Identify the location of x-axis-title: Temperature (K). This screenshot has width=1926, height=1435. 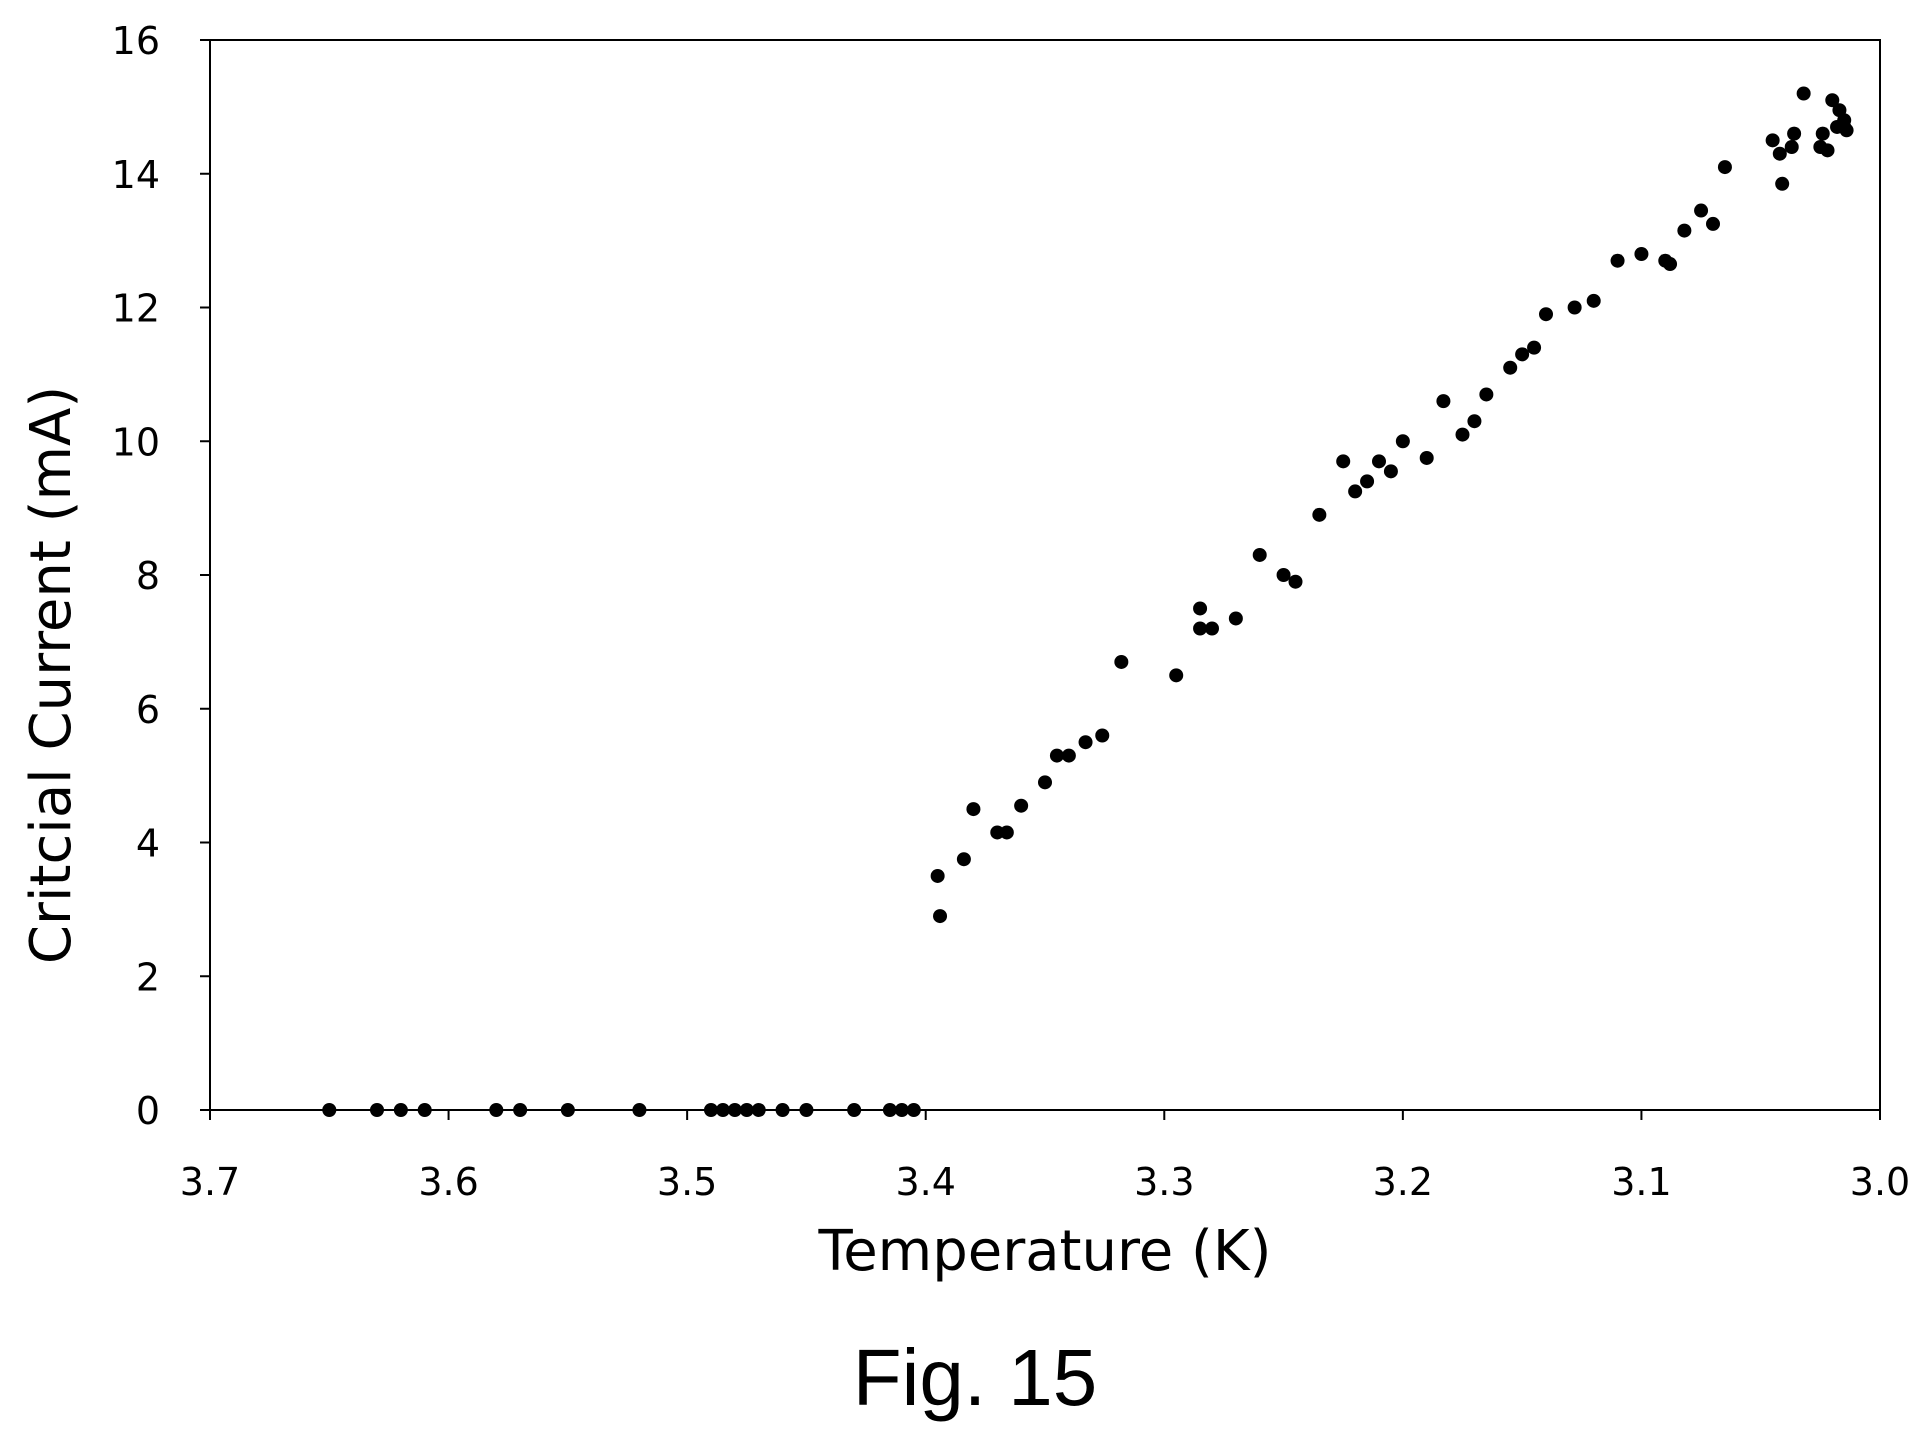
(1045, 1251).